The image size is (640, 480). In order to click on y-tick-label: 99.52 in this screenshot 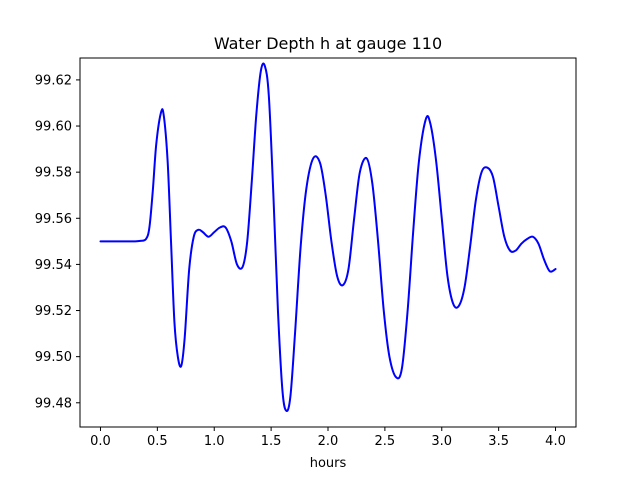, I will do `click(53, 311)`.